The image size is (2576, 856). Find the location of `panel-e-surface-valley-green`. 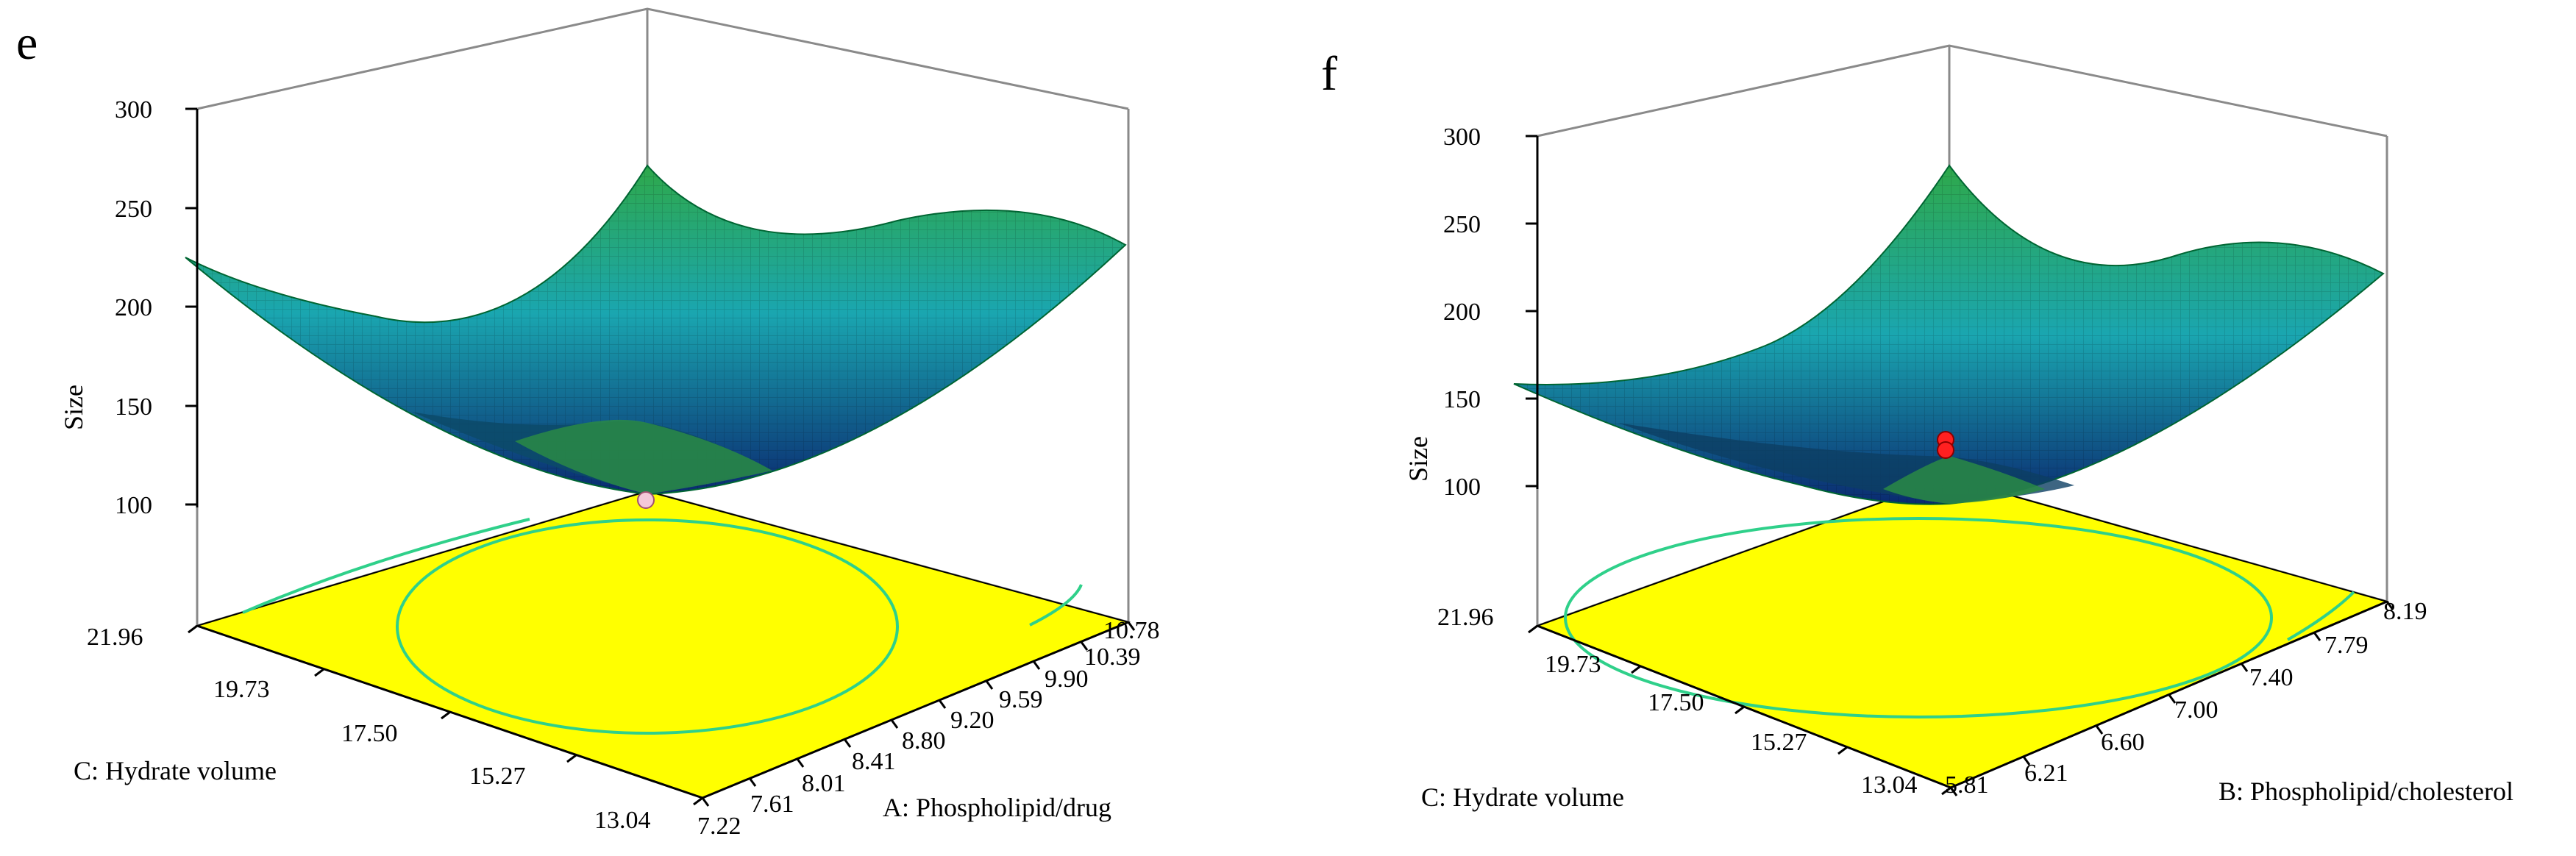

panel-e-surface-valley-green is located at coordinates (643, 457).